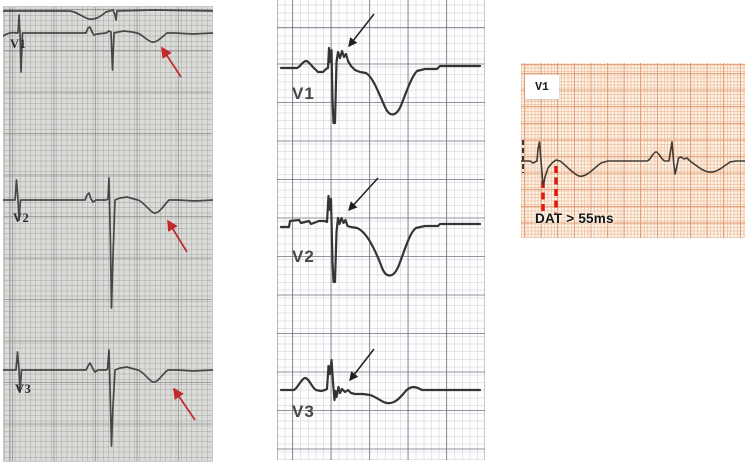  What do you see at coordinates (361, 30) in the screenshot?
I see `black-arrow-icon-v1-epsilon` at bounding box center [361, 30].